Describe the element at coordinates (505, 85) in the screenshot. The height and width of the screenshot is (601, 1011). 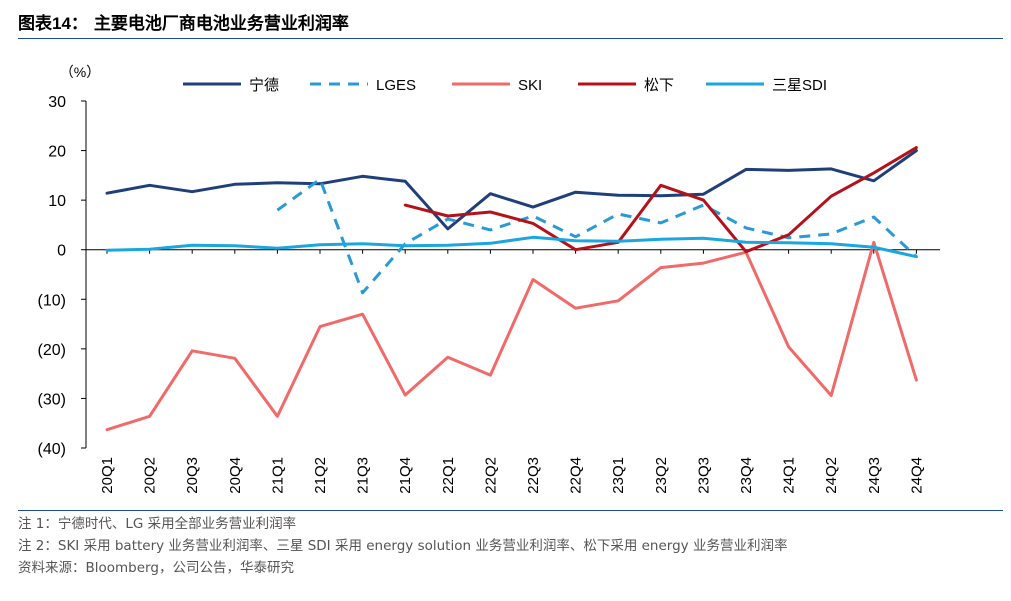
I see `chart-legend: 宁德 LGES SKI 松下 三星SDI` at that location.